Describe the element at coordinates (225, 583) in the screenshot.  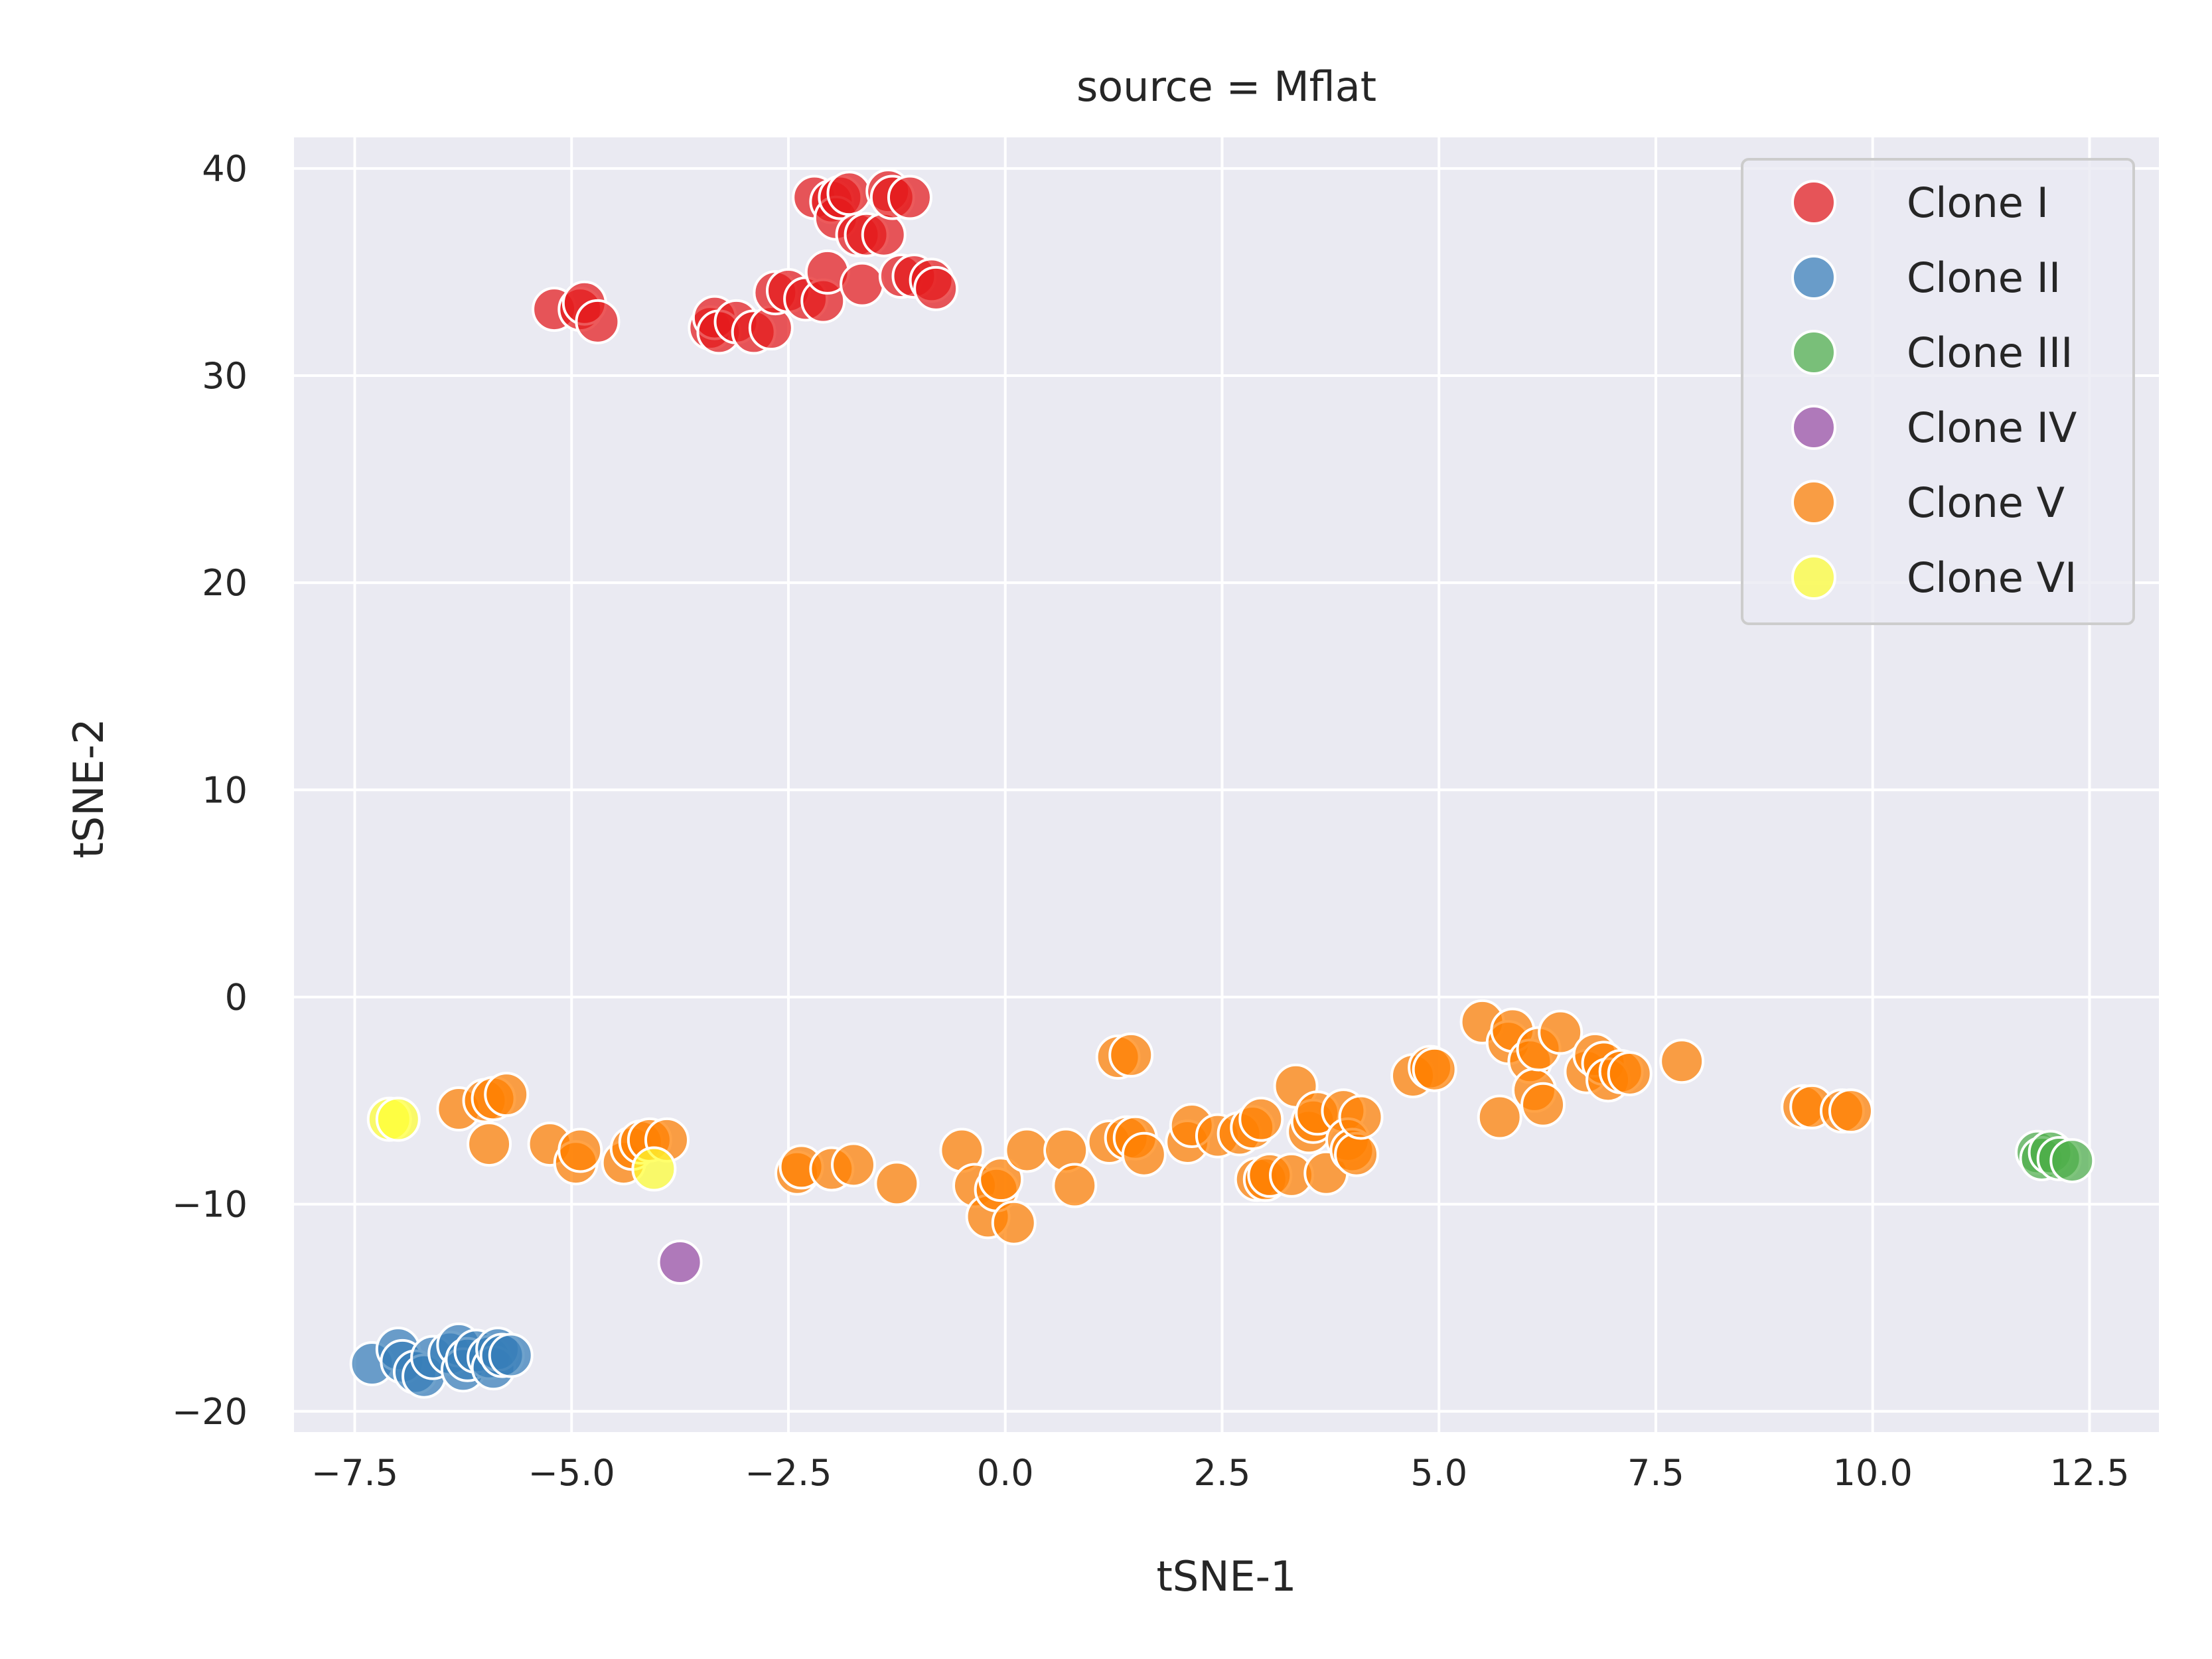
I see `y-tick-label: 20` at that location.